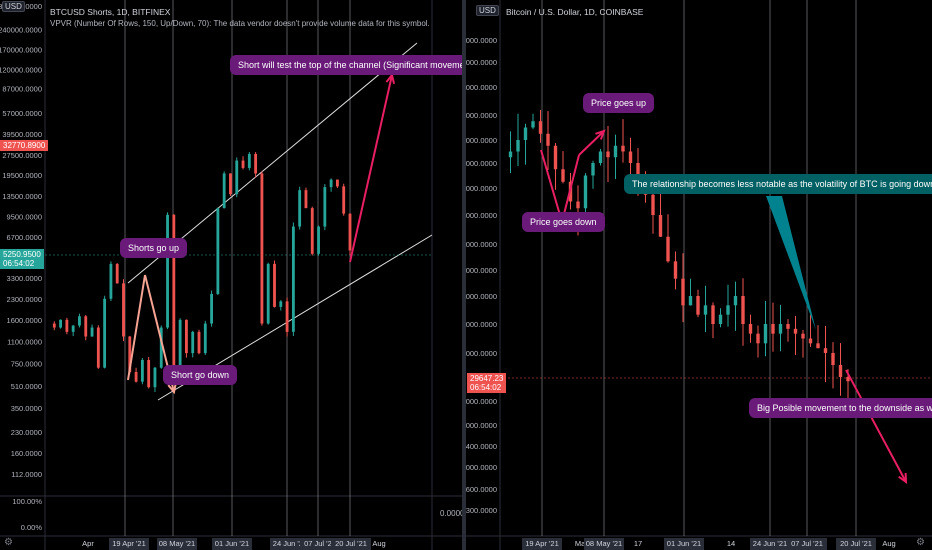  What do you see at coordinates (22, 175) in the screenshot?
I see `y-tick-label: 19500.0000` at bounding box center [22, 175].